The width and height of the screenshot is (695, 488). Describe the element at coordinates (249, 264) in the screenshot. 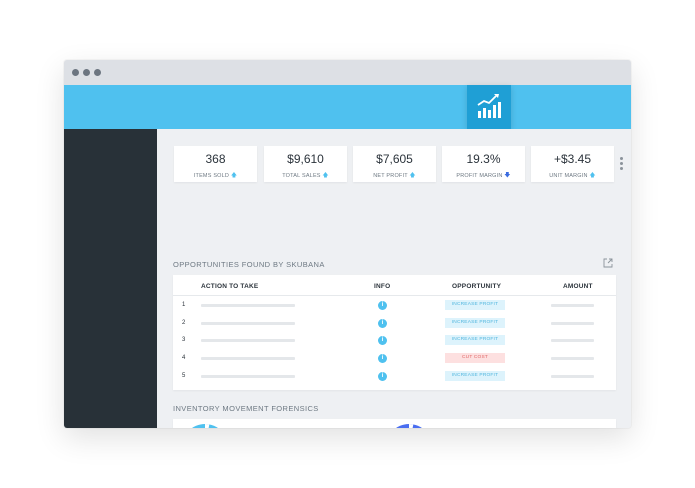

I see `opportunities-title: OPPORTUNITIES FOUND BY SKUBANA` at that location.